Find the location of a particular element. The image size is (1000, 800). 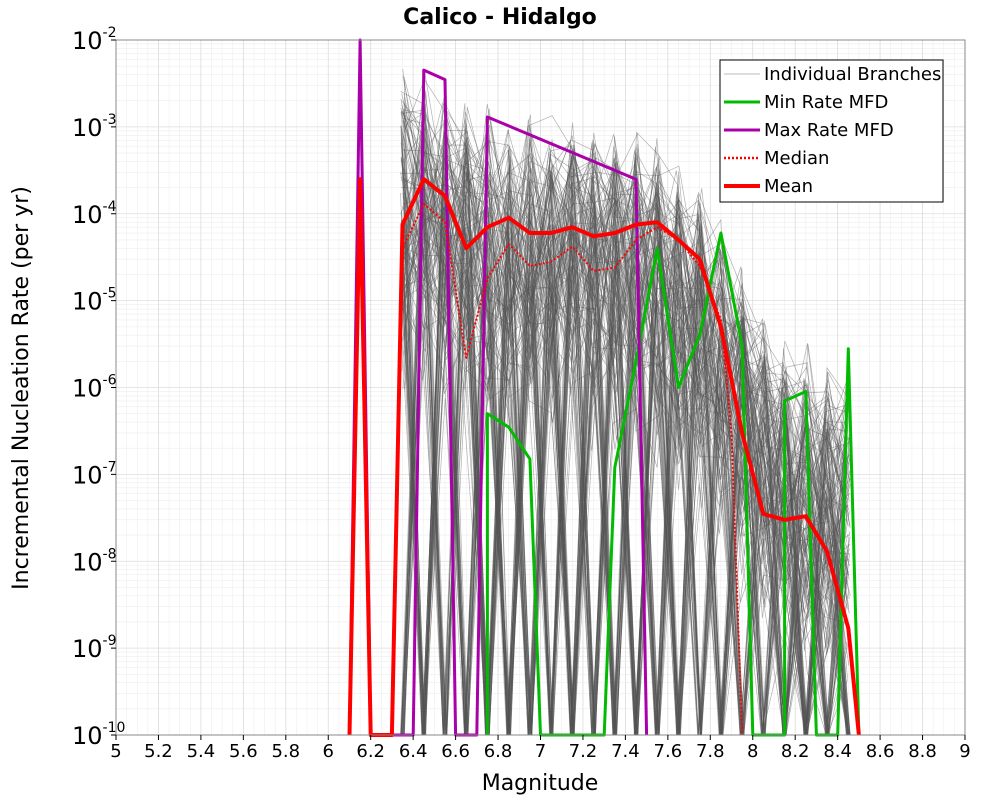

x-tick-label: 7.6 is located at coordinates (668, 751).